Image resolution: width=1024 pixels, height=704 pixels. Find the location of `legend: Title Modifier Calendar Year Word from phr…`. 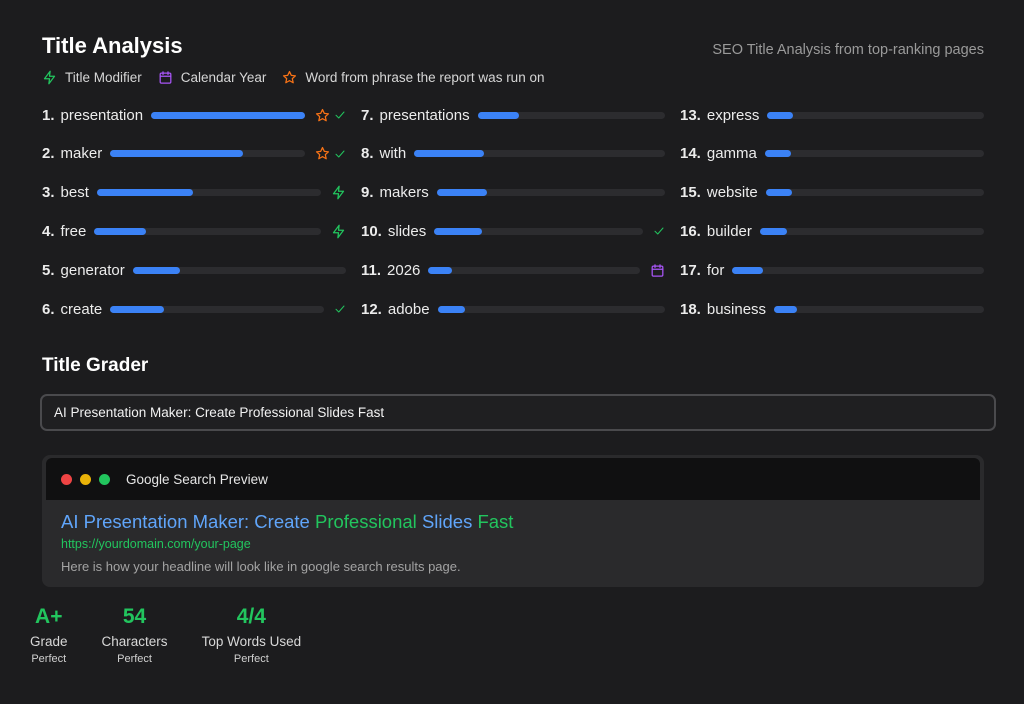

legend: Title Modifier Calendar Year Word from phr… is located at coordinates (301, 77).